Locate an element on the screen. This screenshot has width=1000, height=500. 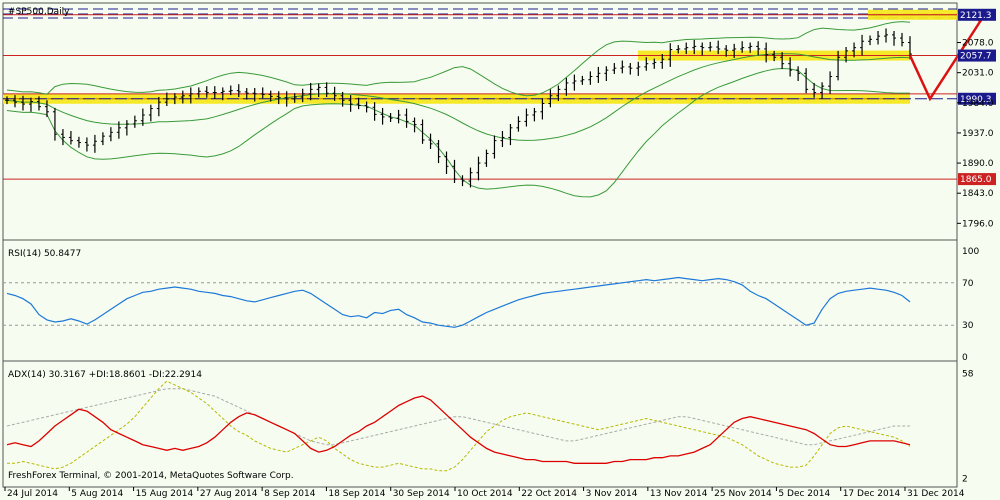
x-tick-label: 3 Nov 2014 is located at coordinates (612, 494).